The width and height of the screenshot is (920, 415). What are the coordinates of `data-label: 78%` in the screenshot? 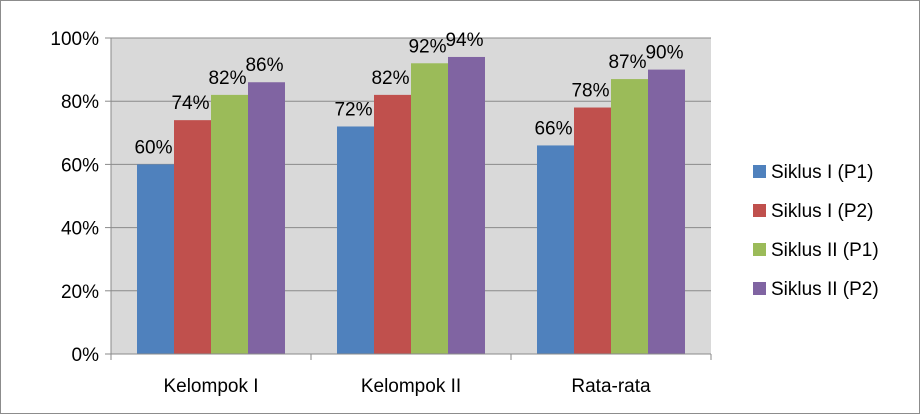 It's located at (590, 91).